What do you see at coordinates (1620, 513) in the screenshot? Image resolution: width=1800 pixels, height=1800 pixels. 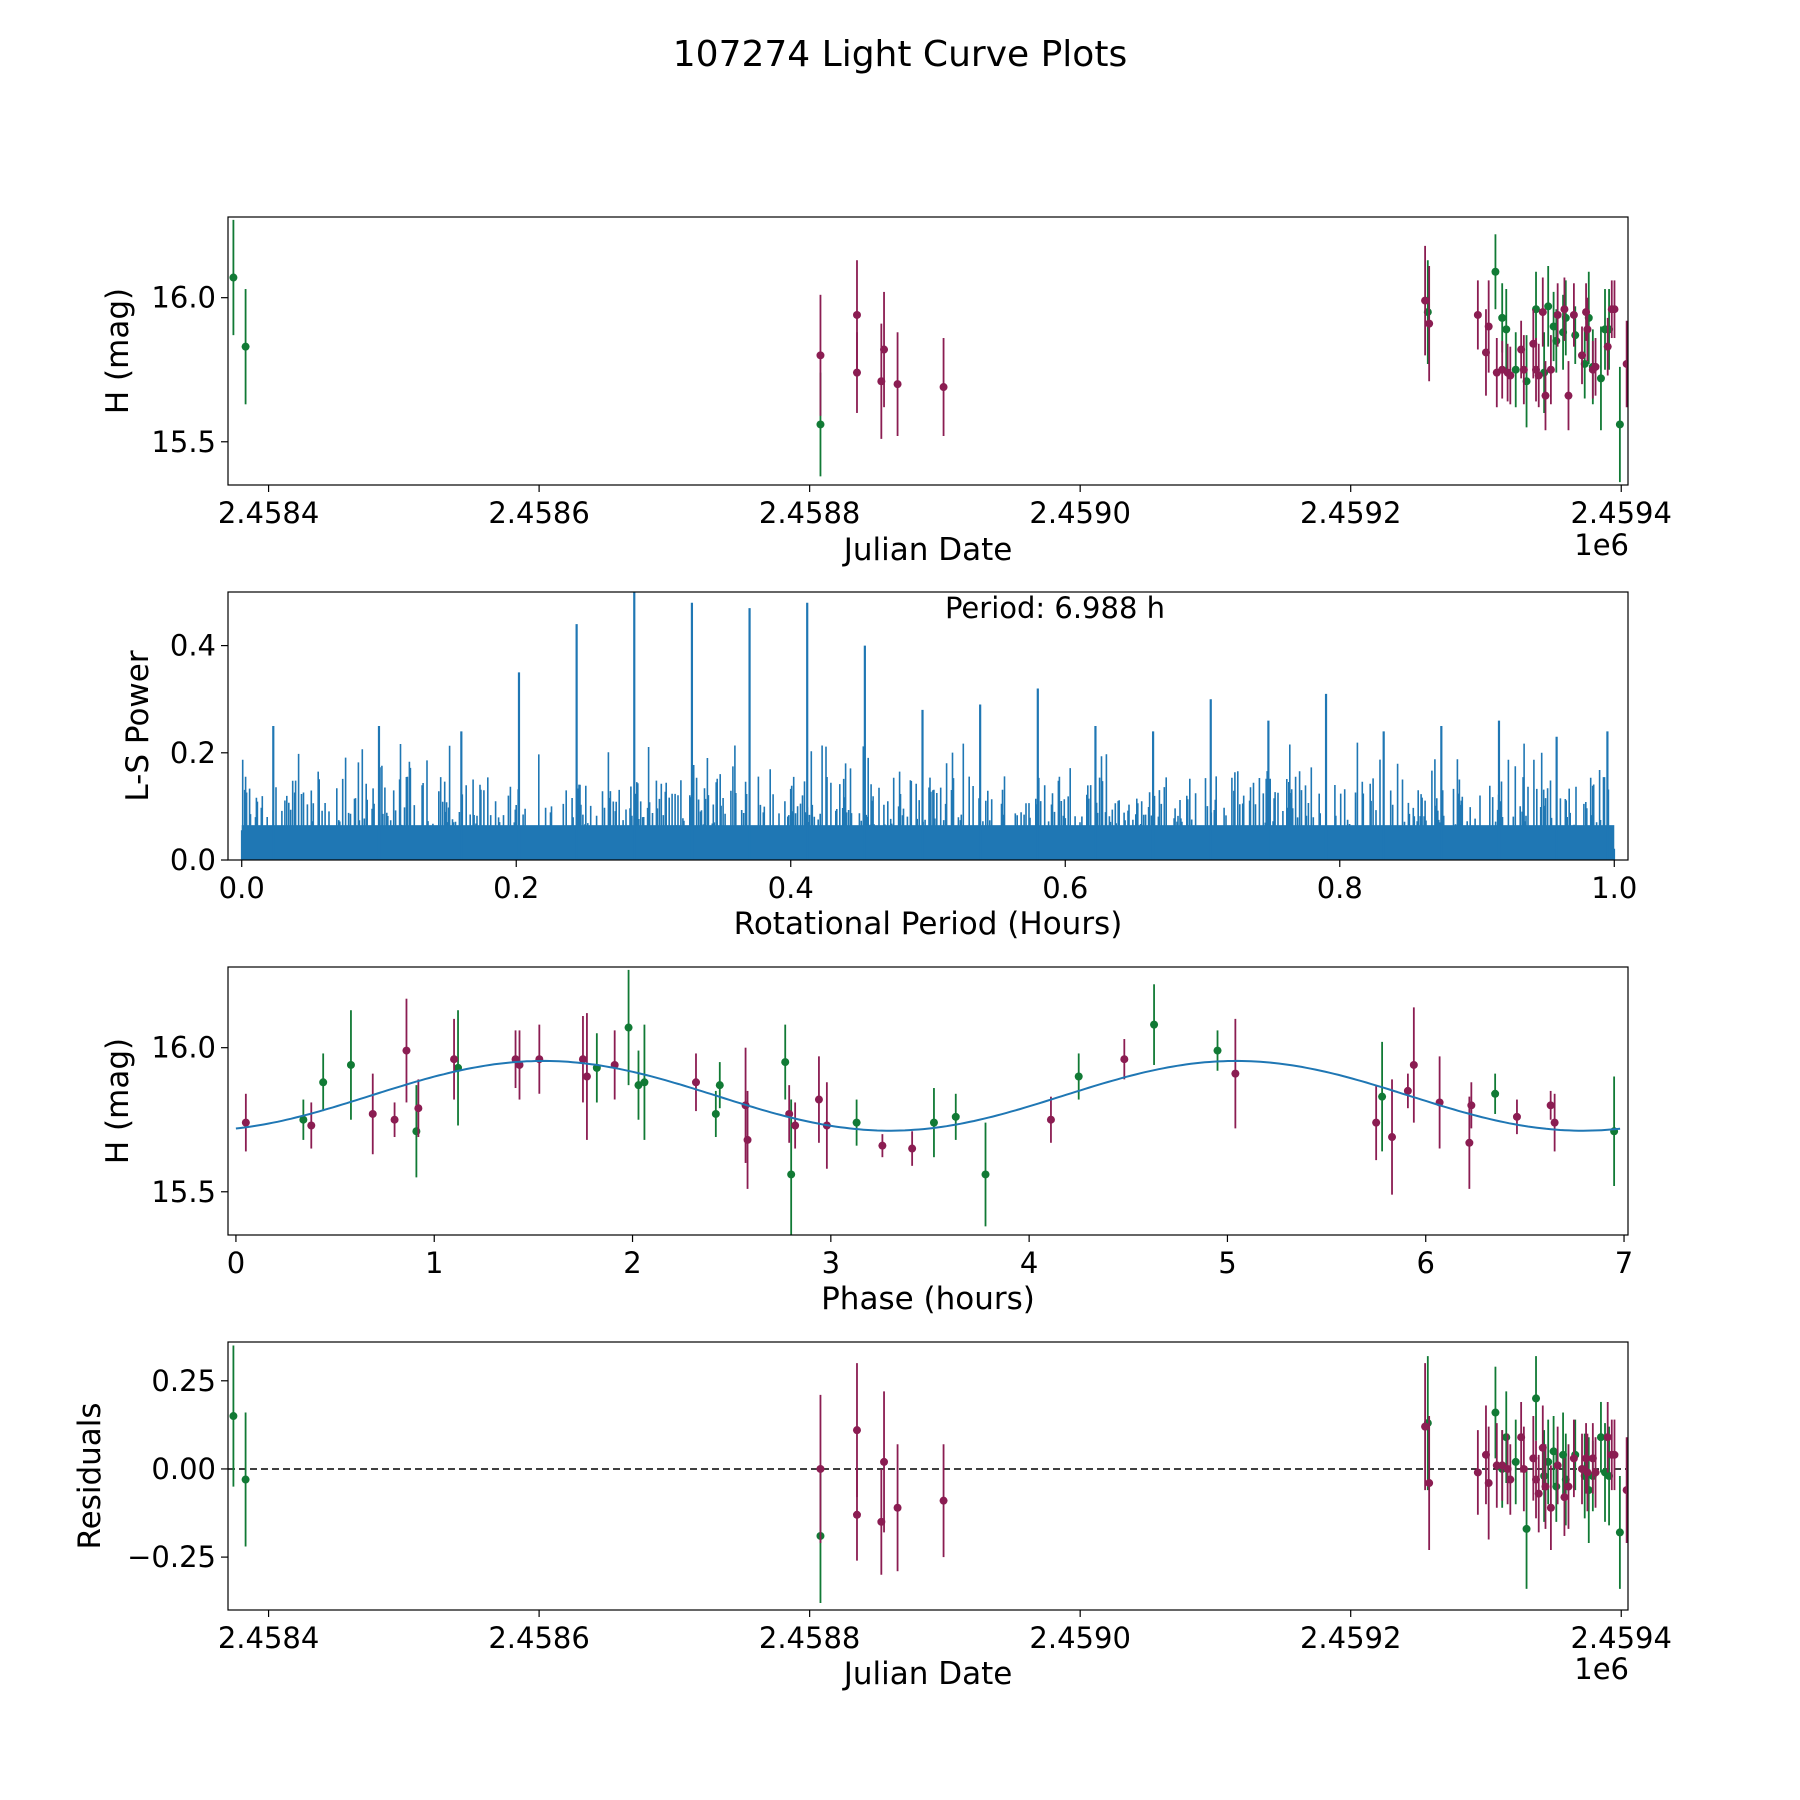 I see `lightcurve-xtick-label: 2.4594` at bounding box center [1620, 513].